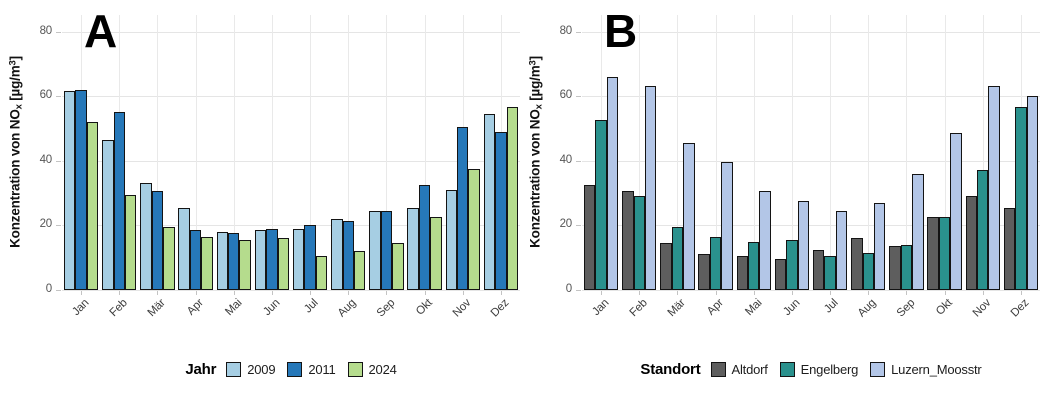 Image resolution: width=1040 pixels, height=401 pixels. Describe the element at coordinates (857, 264) in the screenshot. I see `bar-altdorf-aug` at that location.